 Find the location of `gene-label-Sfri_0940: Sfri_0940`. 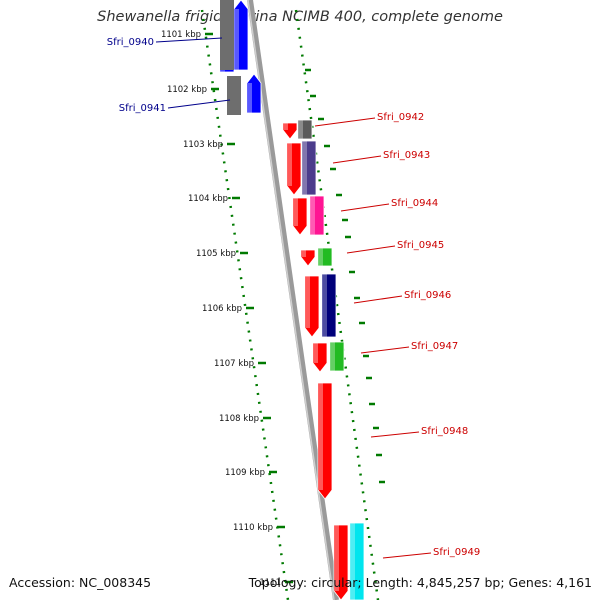

gene-label-Sfri_0940: Sfri_0940 is located at coordinates (130, 42).